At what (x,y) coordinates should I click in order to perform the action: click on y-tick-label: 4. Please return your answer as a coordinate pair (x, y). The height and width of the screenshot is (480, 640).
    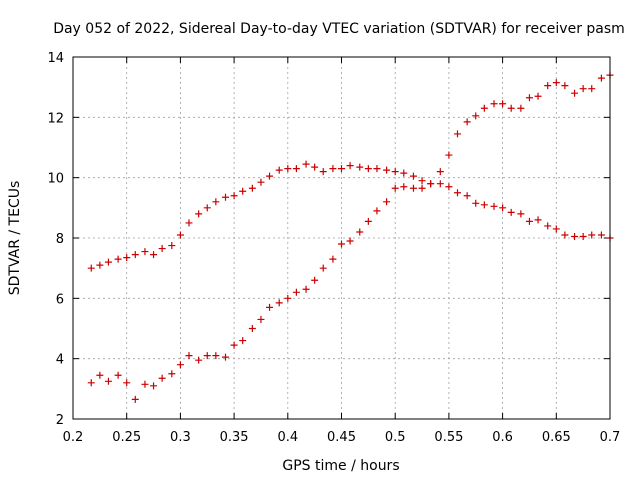
    Looking at the image, I should click on (60, 360).